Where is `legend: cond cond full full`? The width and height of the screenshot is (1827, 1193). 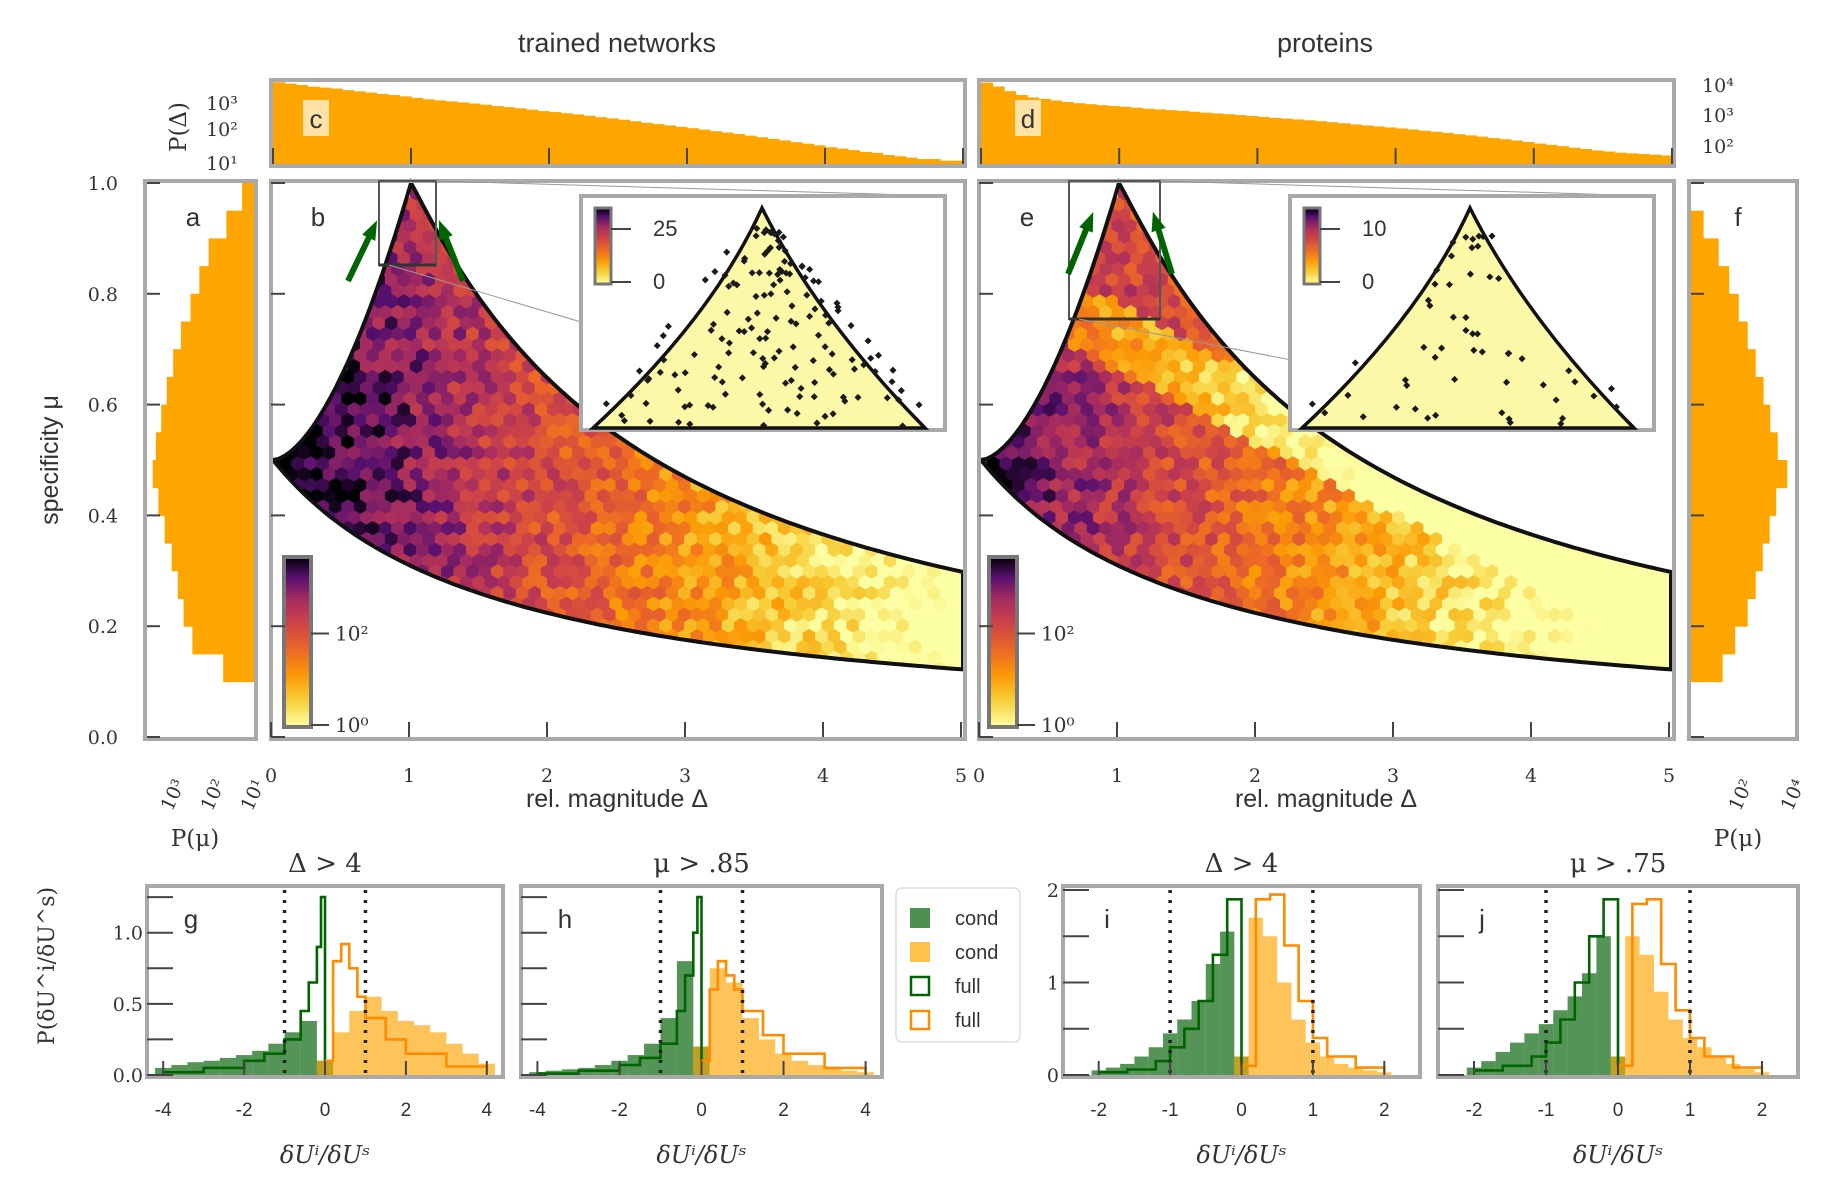 legend: cond cond full full is located at coordinates (958, 965).